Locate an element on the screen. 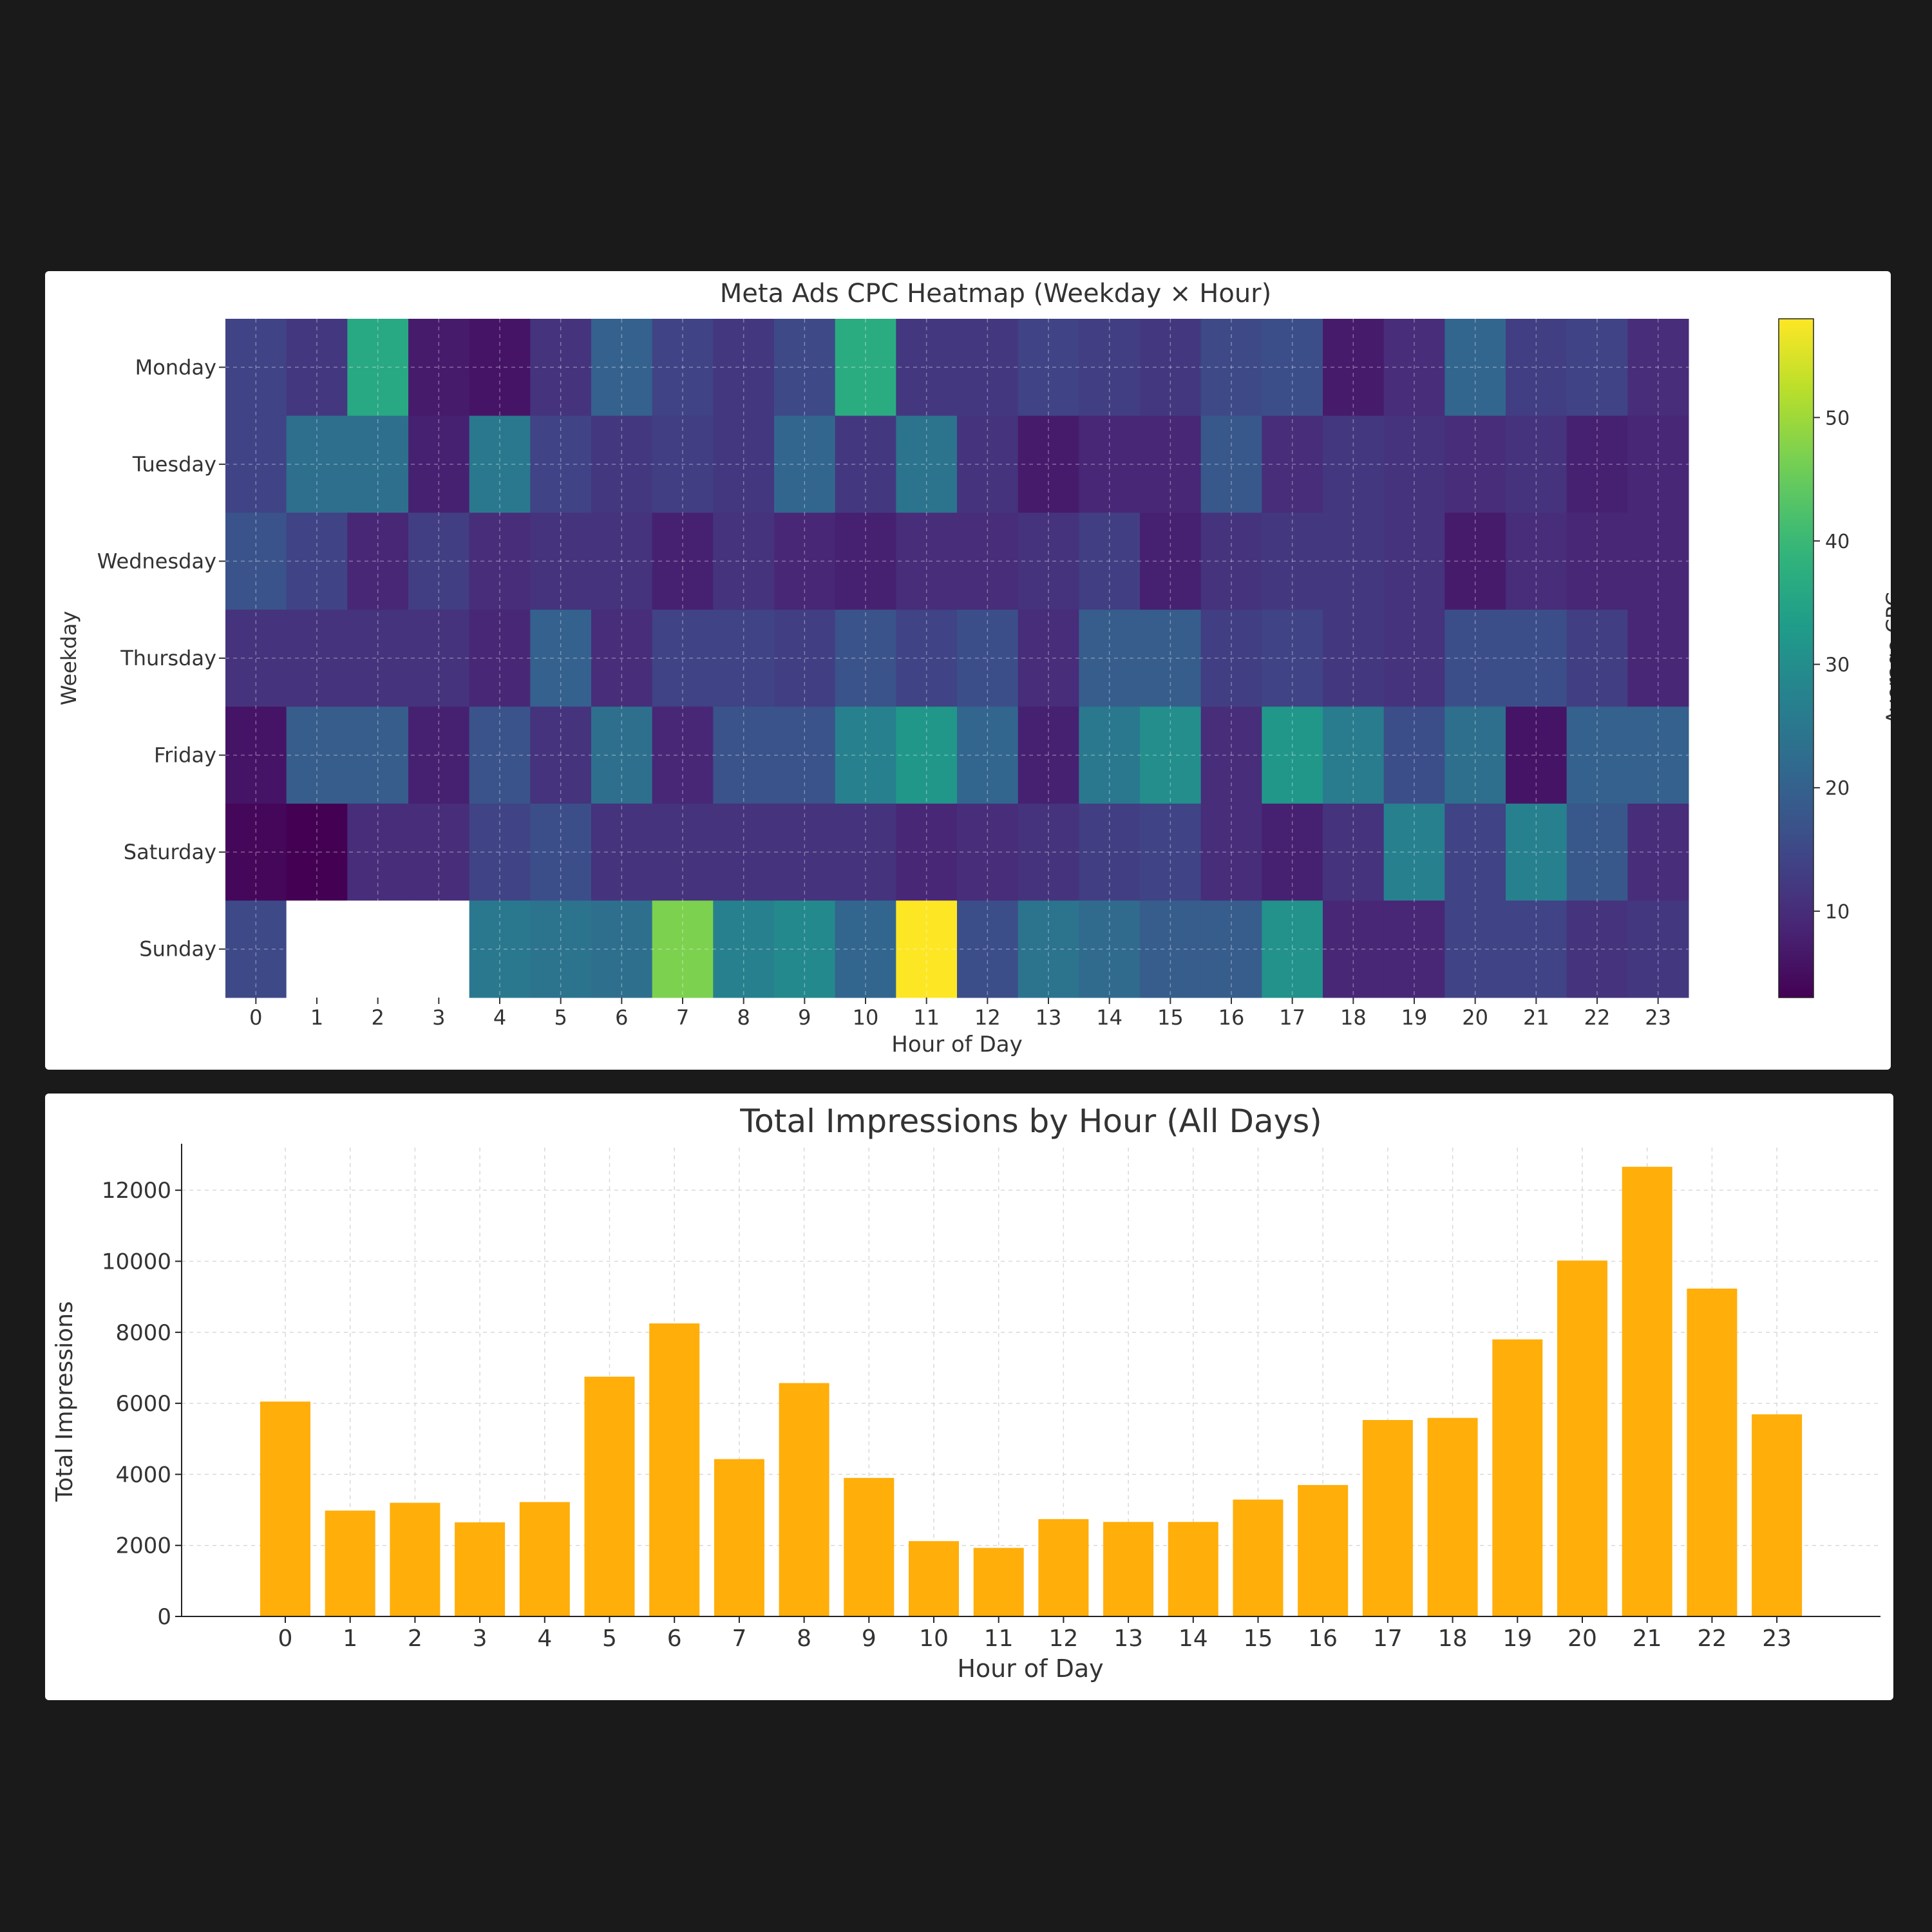  bar-y-tick-label: 10000 is located at coordinates (136, 1261).